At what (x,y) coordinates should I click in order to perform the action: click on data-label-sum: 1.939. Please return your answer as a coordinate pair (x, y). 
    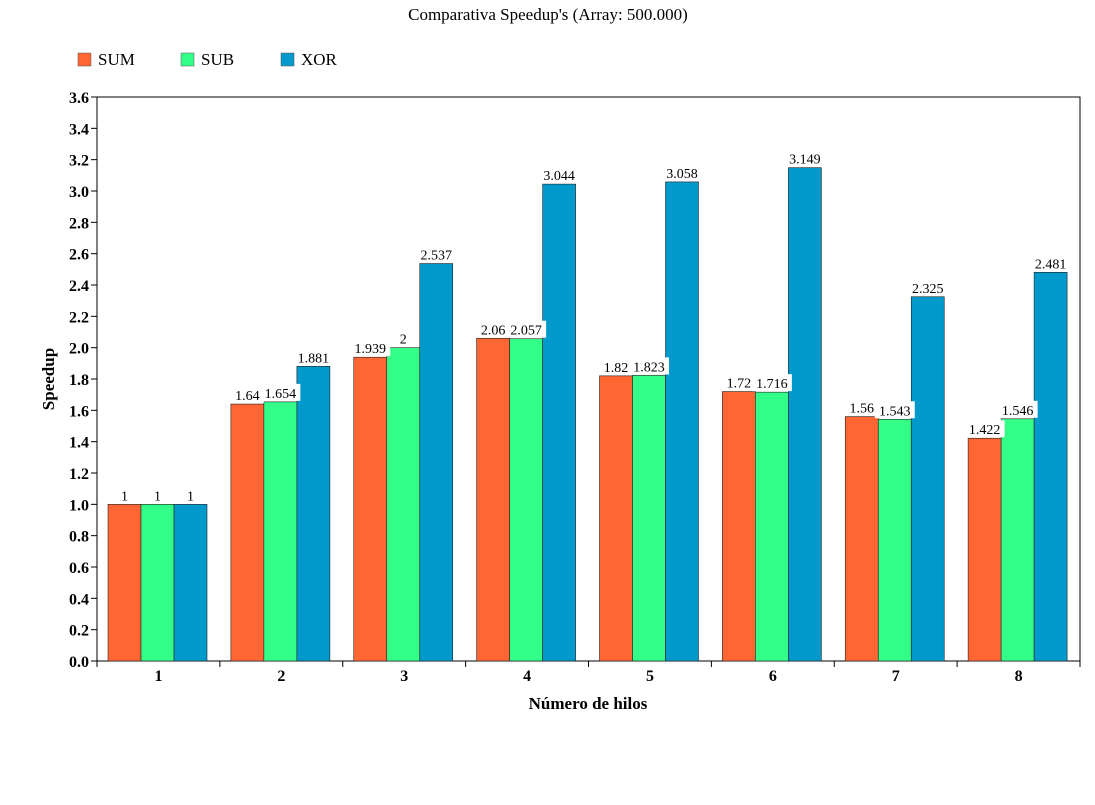
    Looking at the image, I should click on (371, 349).